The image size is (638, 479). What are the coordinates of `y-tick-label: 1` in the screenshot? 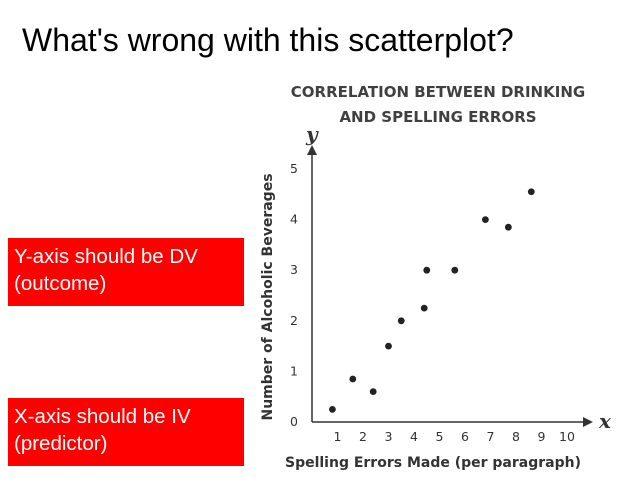 It's located at (294, 370).